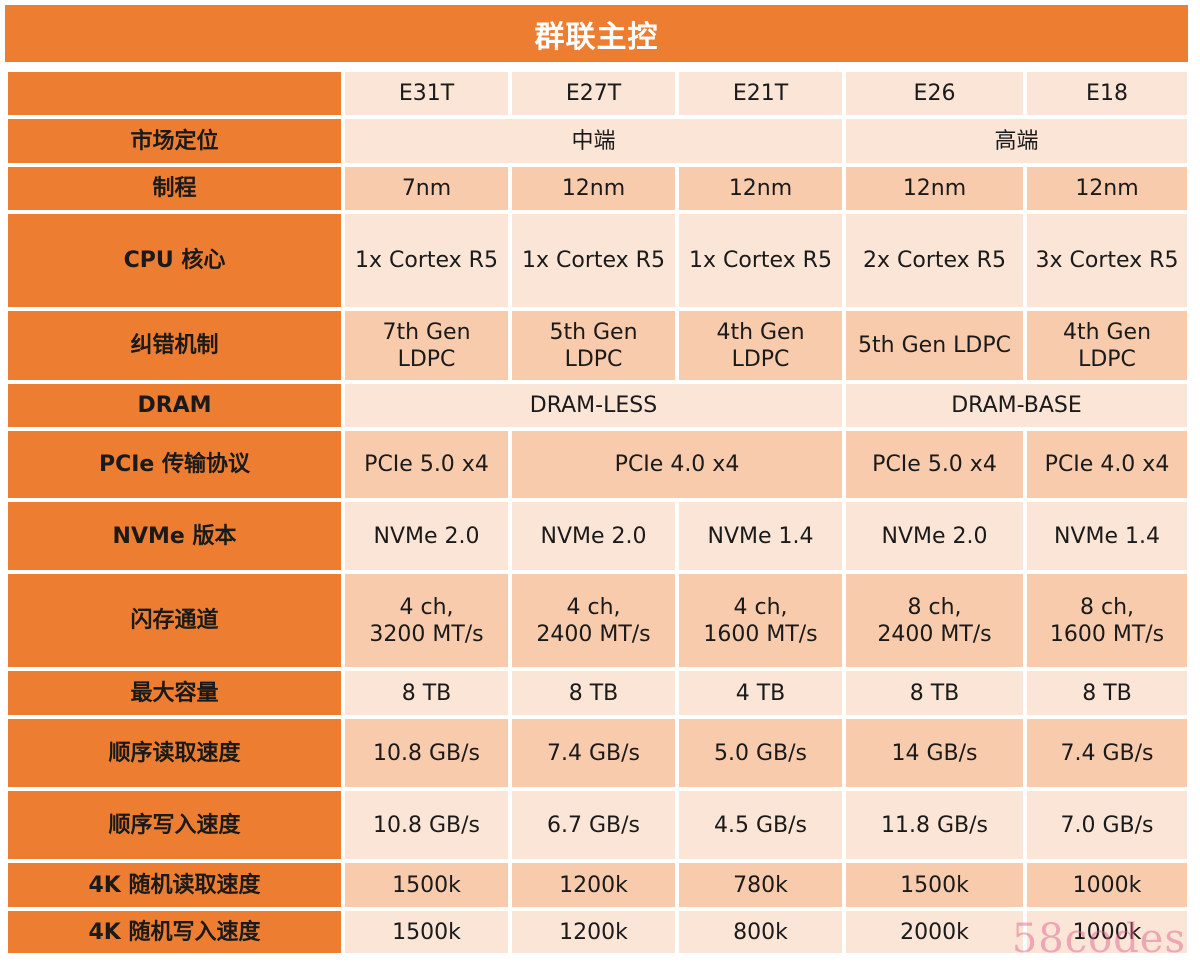 This screenshot has height=968, width=1200. What do you see at coordinates (760, 825) in the screenshot?
I see `table-cell: 4.5 GB/s` at bounding box center [760, 825].